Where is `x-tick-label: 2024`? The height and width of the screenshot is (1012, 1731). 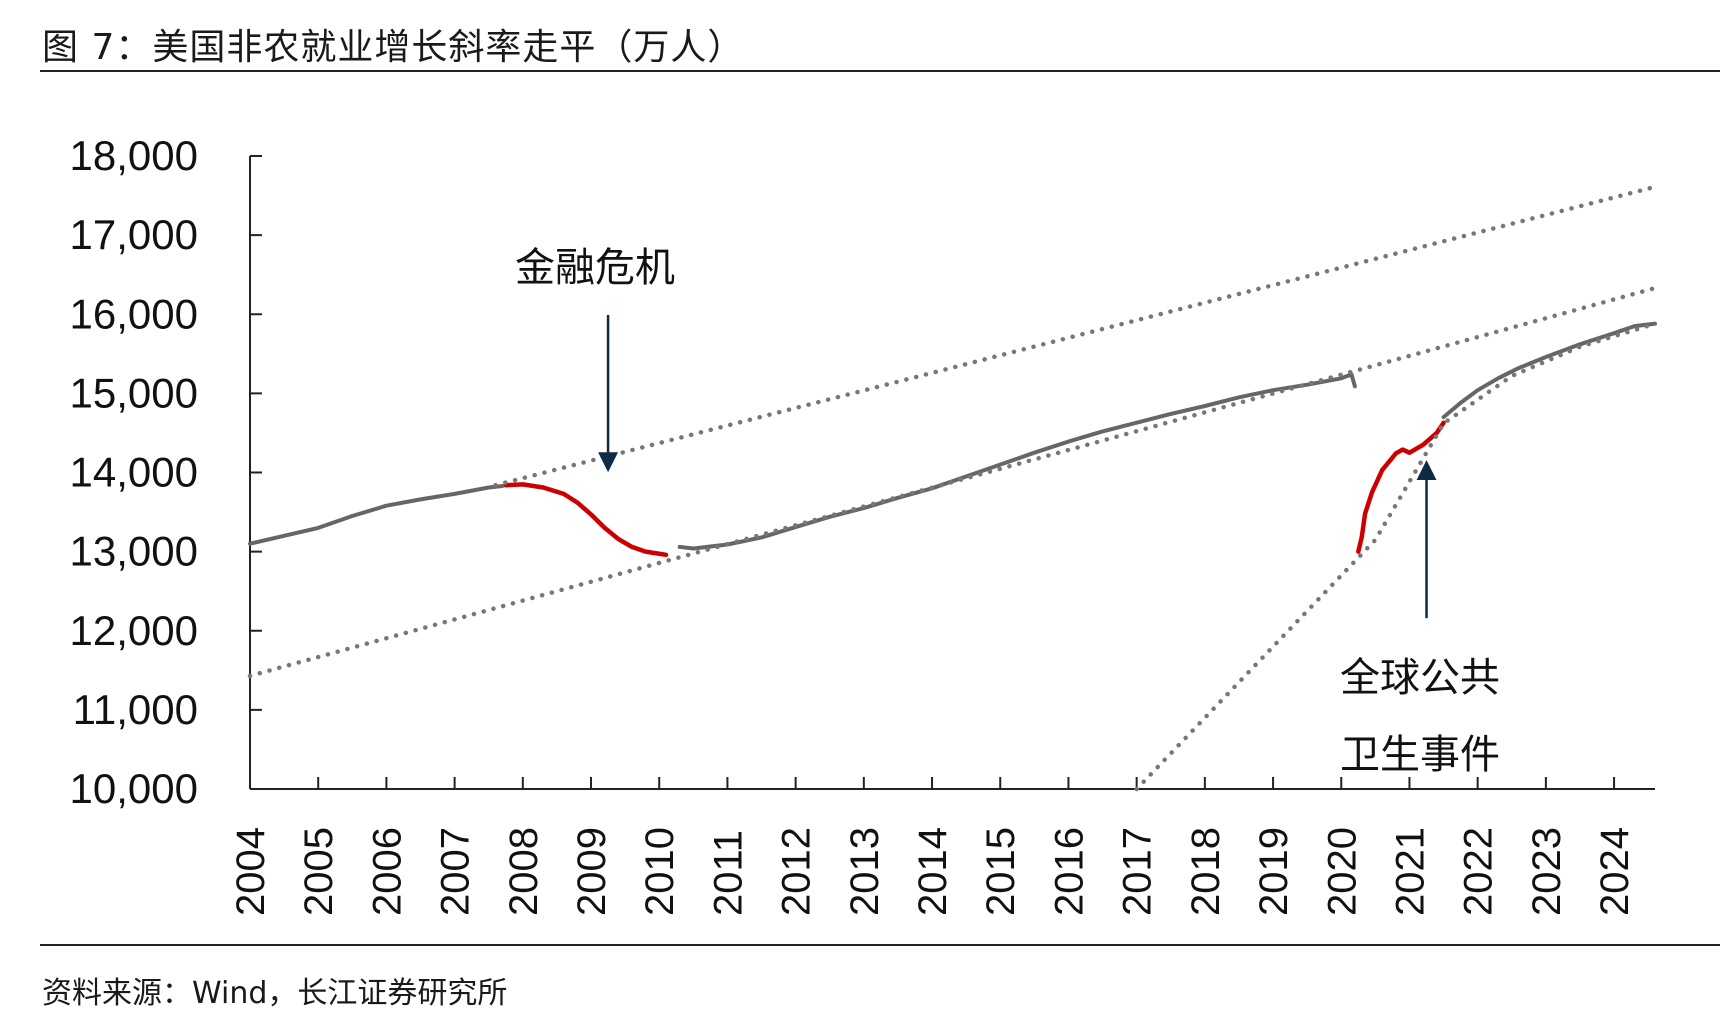 x-tick-label: 2024 is located at coordinates (1615, 871).